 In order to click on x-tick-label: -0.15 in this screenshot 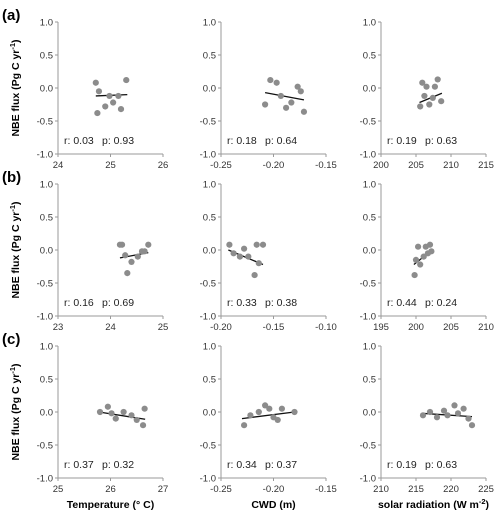, I will do `click(326, 489)`.